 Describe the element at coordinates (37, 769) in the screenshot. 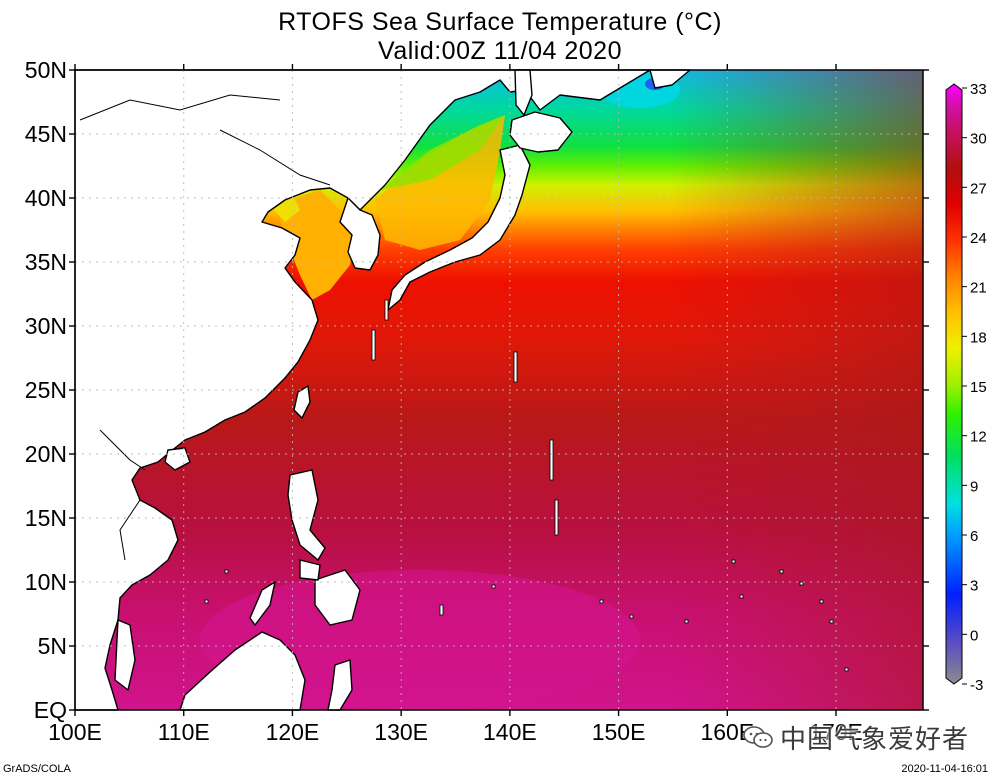

I see `credit-left: GrADS/COLA` at that location.